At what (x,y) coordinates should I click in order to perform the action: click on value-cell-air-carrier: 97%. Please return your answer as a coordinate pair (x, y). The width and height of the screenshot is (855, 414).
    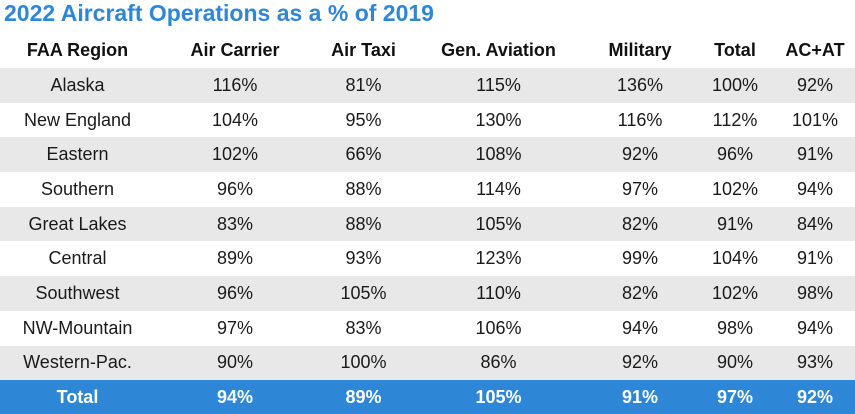
    Looking at the image, I should click on (235, 328).